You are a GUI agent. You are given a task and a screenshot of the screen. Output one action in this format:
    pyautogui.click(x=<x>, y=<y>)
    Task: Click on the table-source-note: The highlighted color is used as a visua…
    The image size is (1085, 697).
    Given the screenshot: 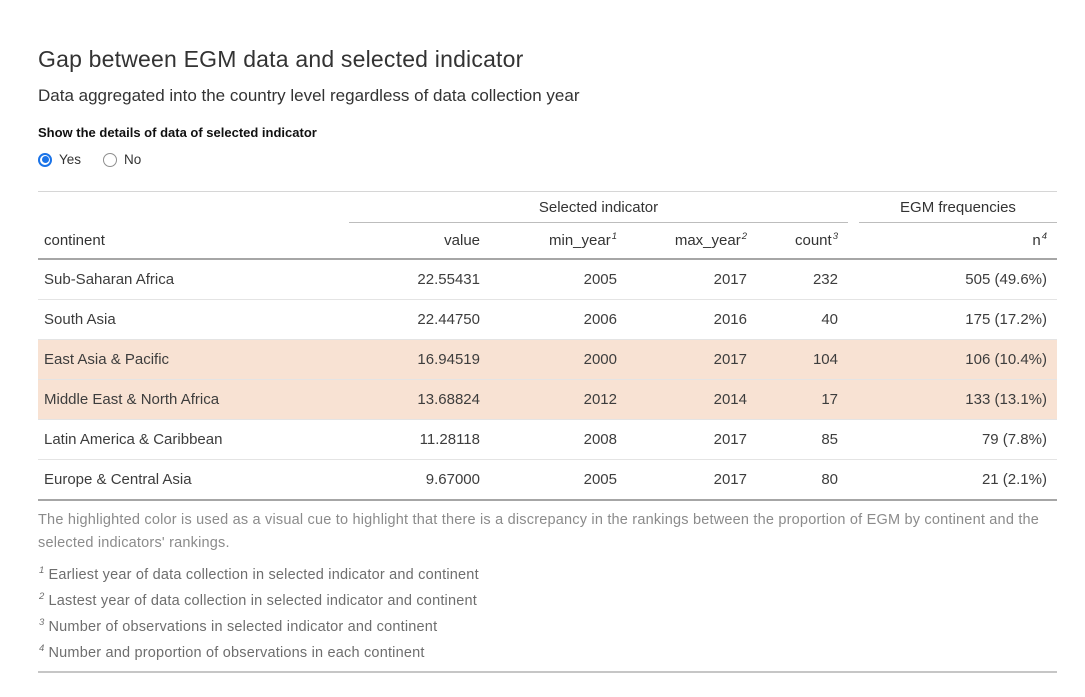 What is the action you would take?
    pyautogui.click(x=539, y=532)
    